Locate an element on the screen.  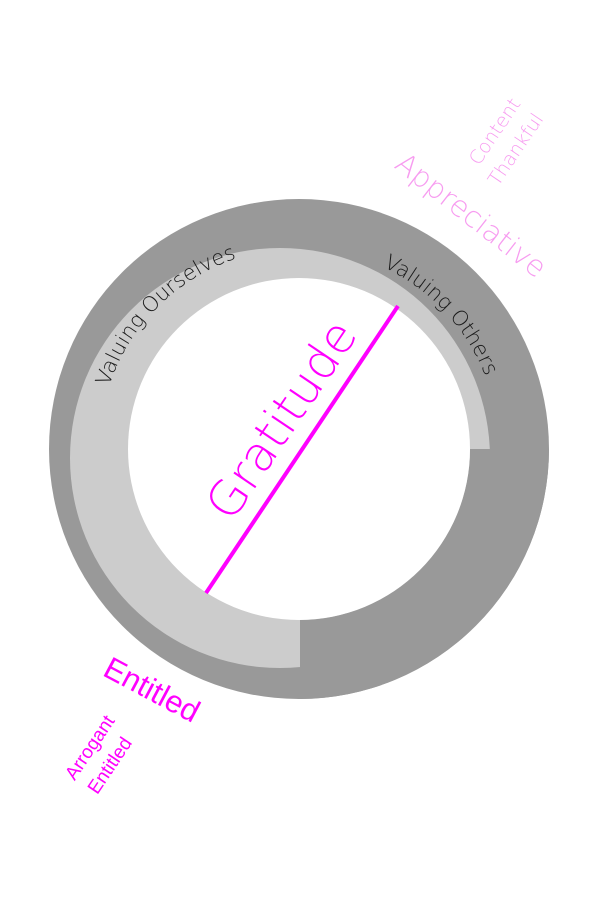
dark-quadrant is located at coordinates (424, 574).